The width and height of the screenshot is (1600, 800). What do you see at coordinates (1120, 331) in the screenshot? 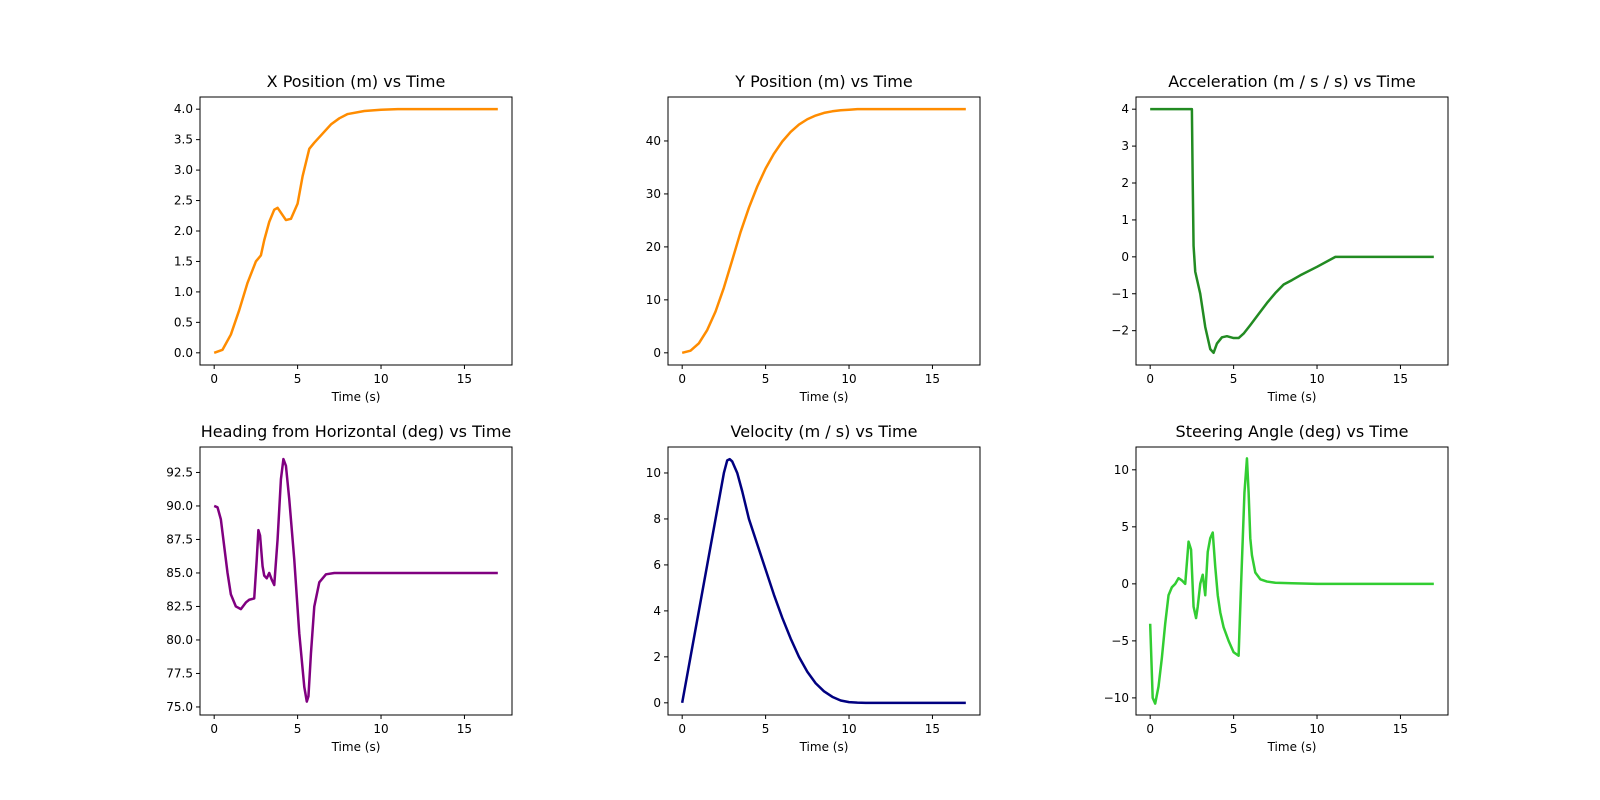
I see `y-tick-label: −2` at bounding box center [1120, 331].